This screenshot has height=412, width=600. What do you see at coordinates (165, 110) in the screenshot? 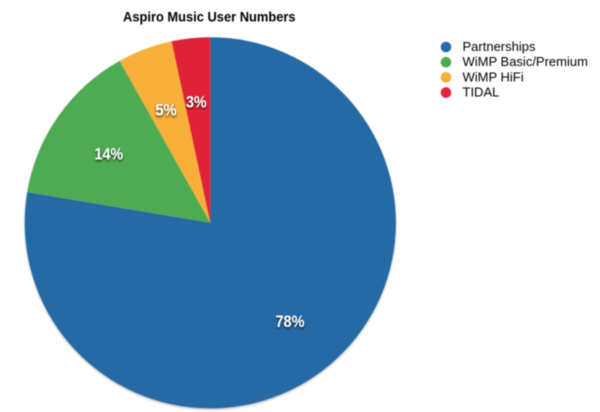
I see `svg-text: 5%` at bounding box center [165, 110].